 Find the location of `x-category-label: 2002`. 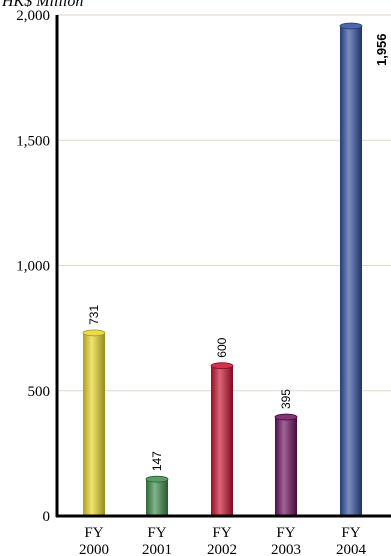

x-category-label: 2002 is located at coordinates (222, 549).